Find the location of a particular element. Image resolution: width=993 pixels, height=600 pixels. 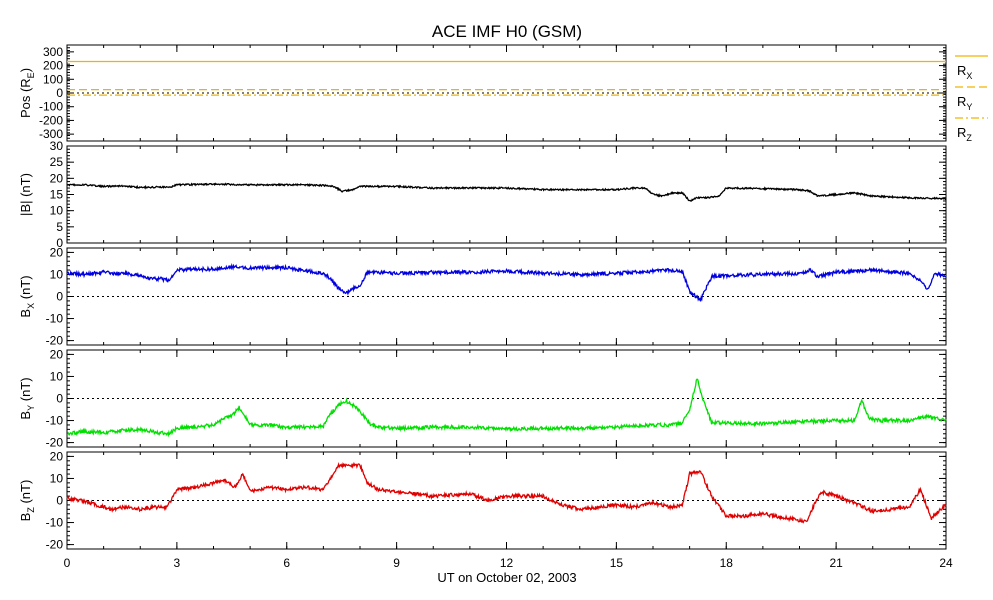

x-tick-label: 18 is located at coordinates (727, 563).